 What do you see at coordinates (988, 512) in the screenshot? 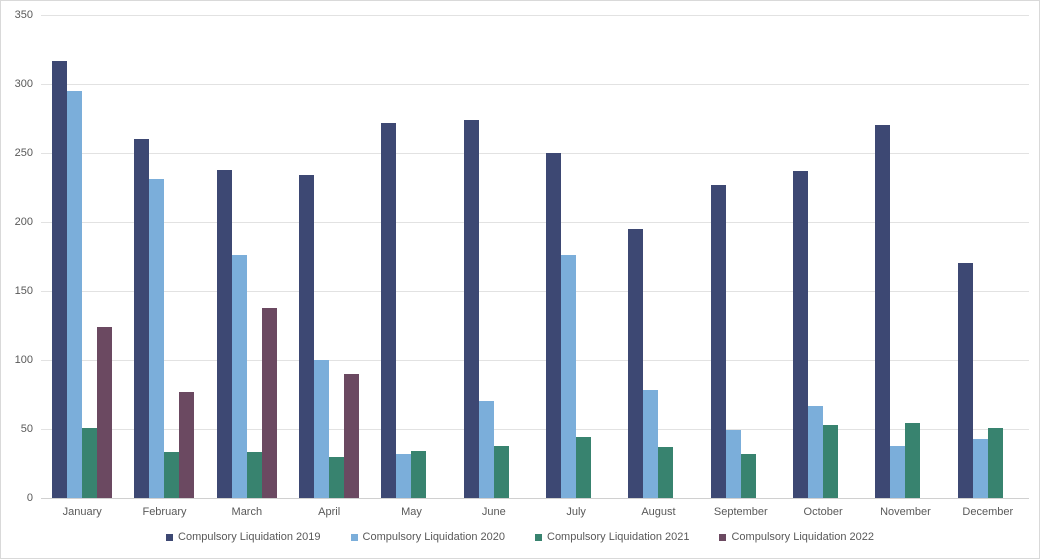
I see `x-tick-label: December` at bounding box center [988, 512].